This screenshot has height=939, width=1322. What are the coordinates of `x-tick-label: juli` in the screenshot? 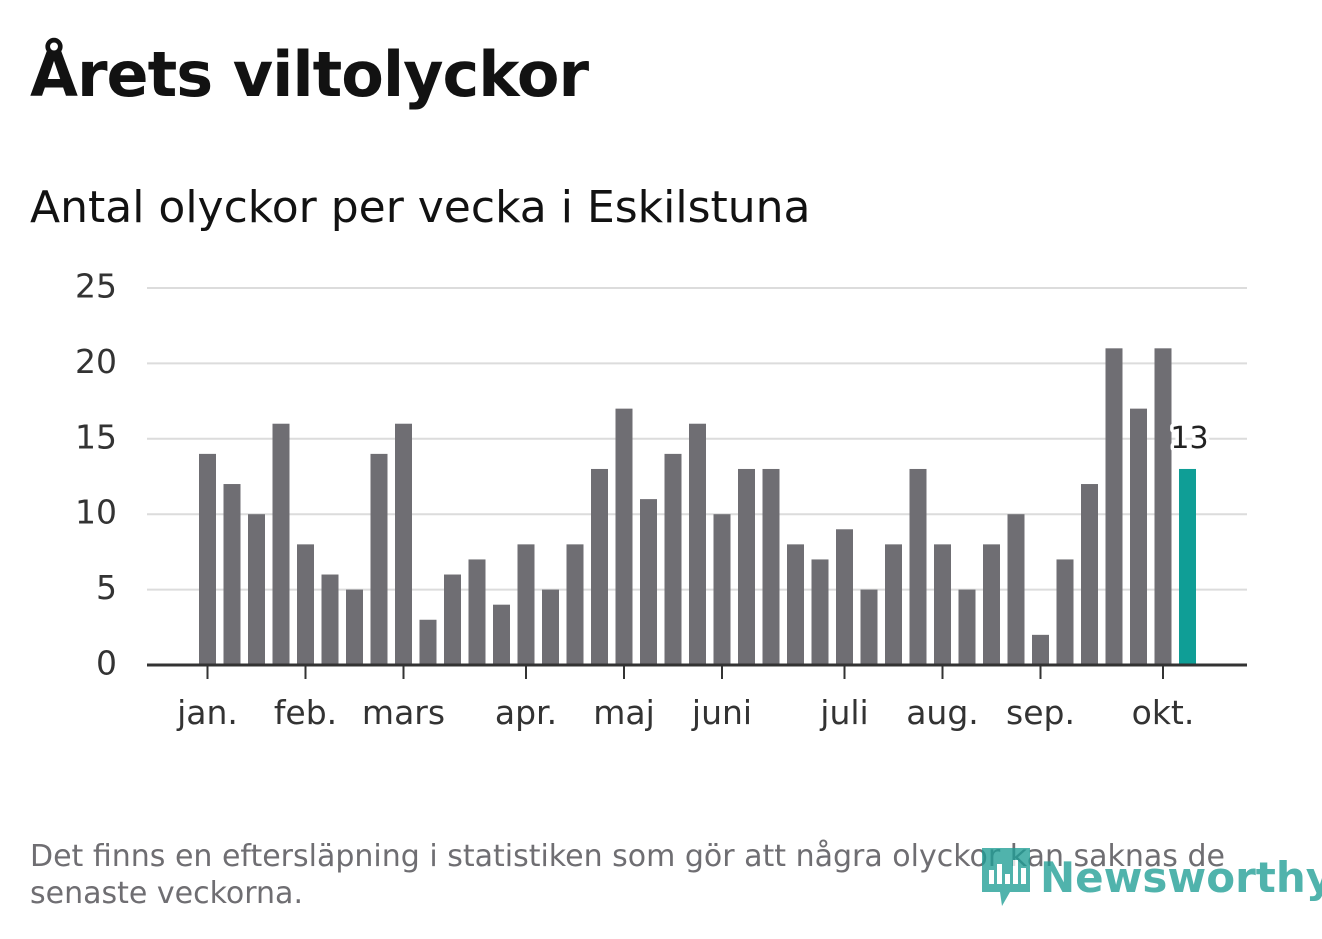 It's located at (843, 712).